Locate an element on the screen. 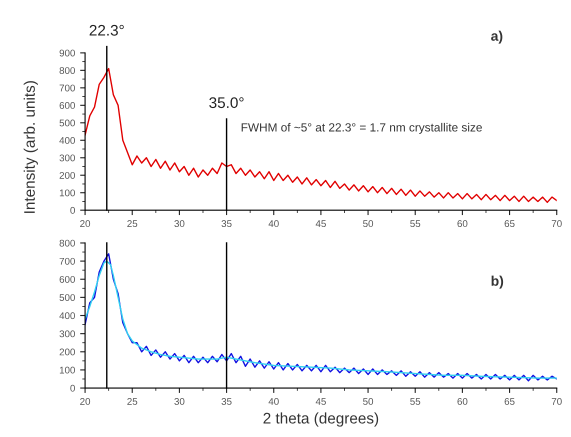 The width and height of the screenshot is (571, 437). x-axis-title: 2 theta (degrees) is located at coordinates (321, 419).